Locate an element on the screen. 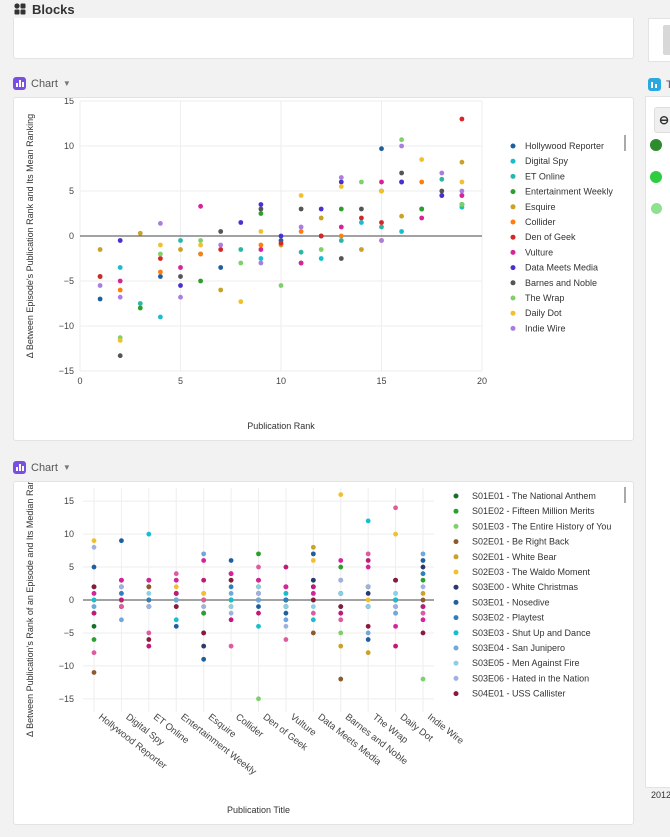 The image size is (670, 837). y-tick-label: 15 is located at coordinates (69, 102).